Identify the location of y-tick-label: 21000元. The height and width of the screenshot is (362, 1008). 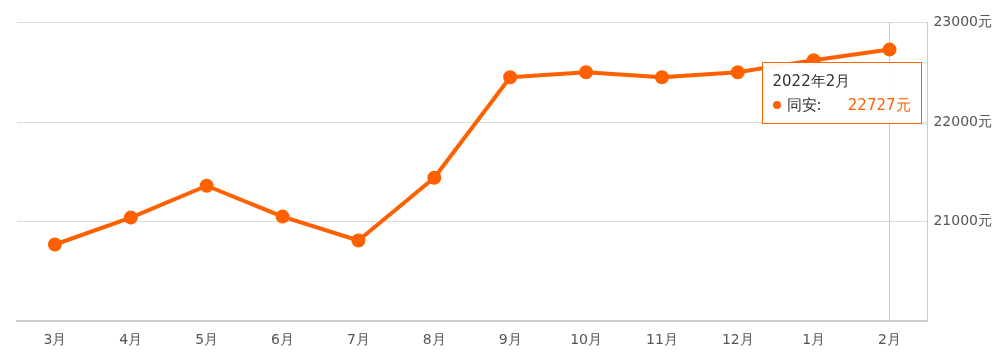
(963, 220).